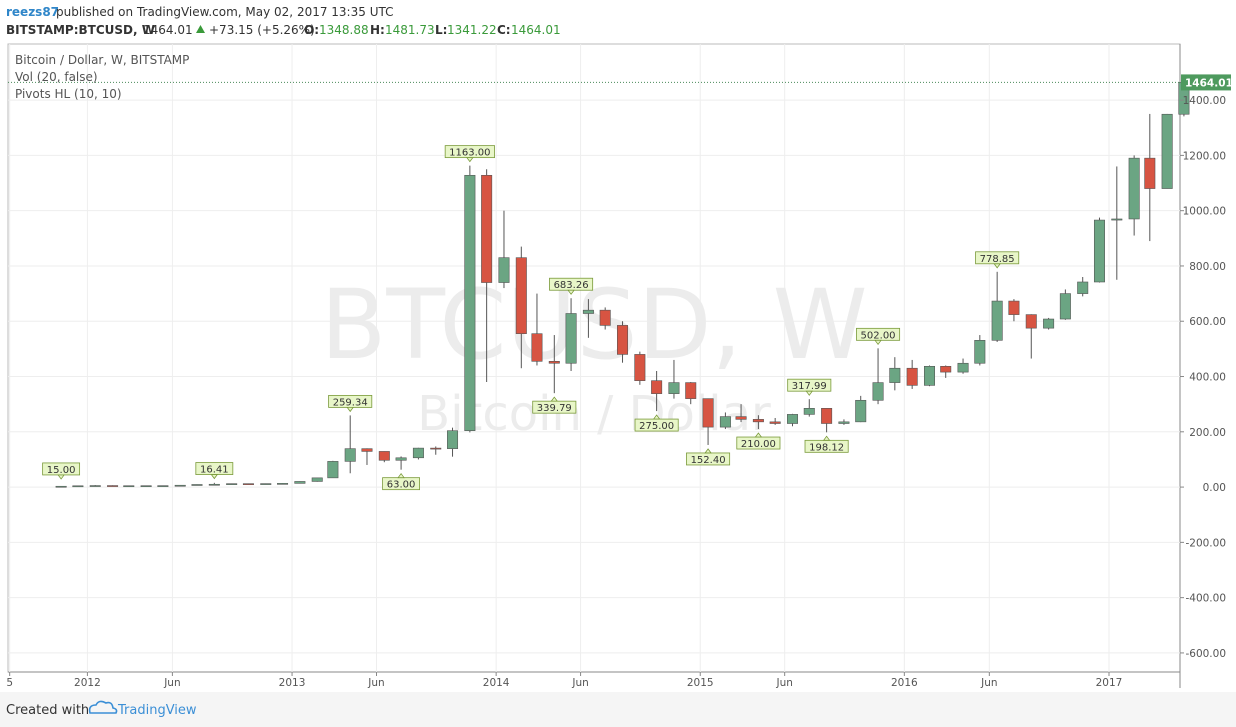  What do you see at coordinates (997, 259) in the screenshot?
I see `pivot-label: 778.85` at bounding box center [997, 259].